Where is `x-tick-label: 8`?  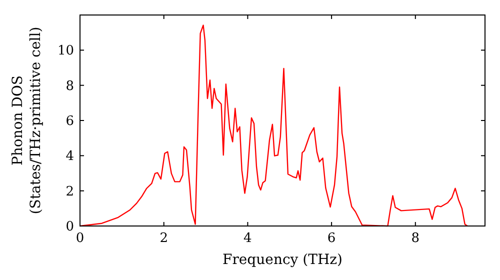
x-tick-label: 8 is located at coordinates (415, 238).